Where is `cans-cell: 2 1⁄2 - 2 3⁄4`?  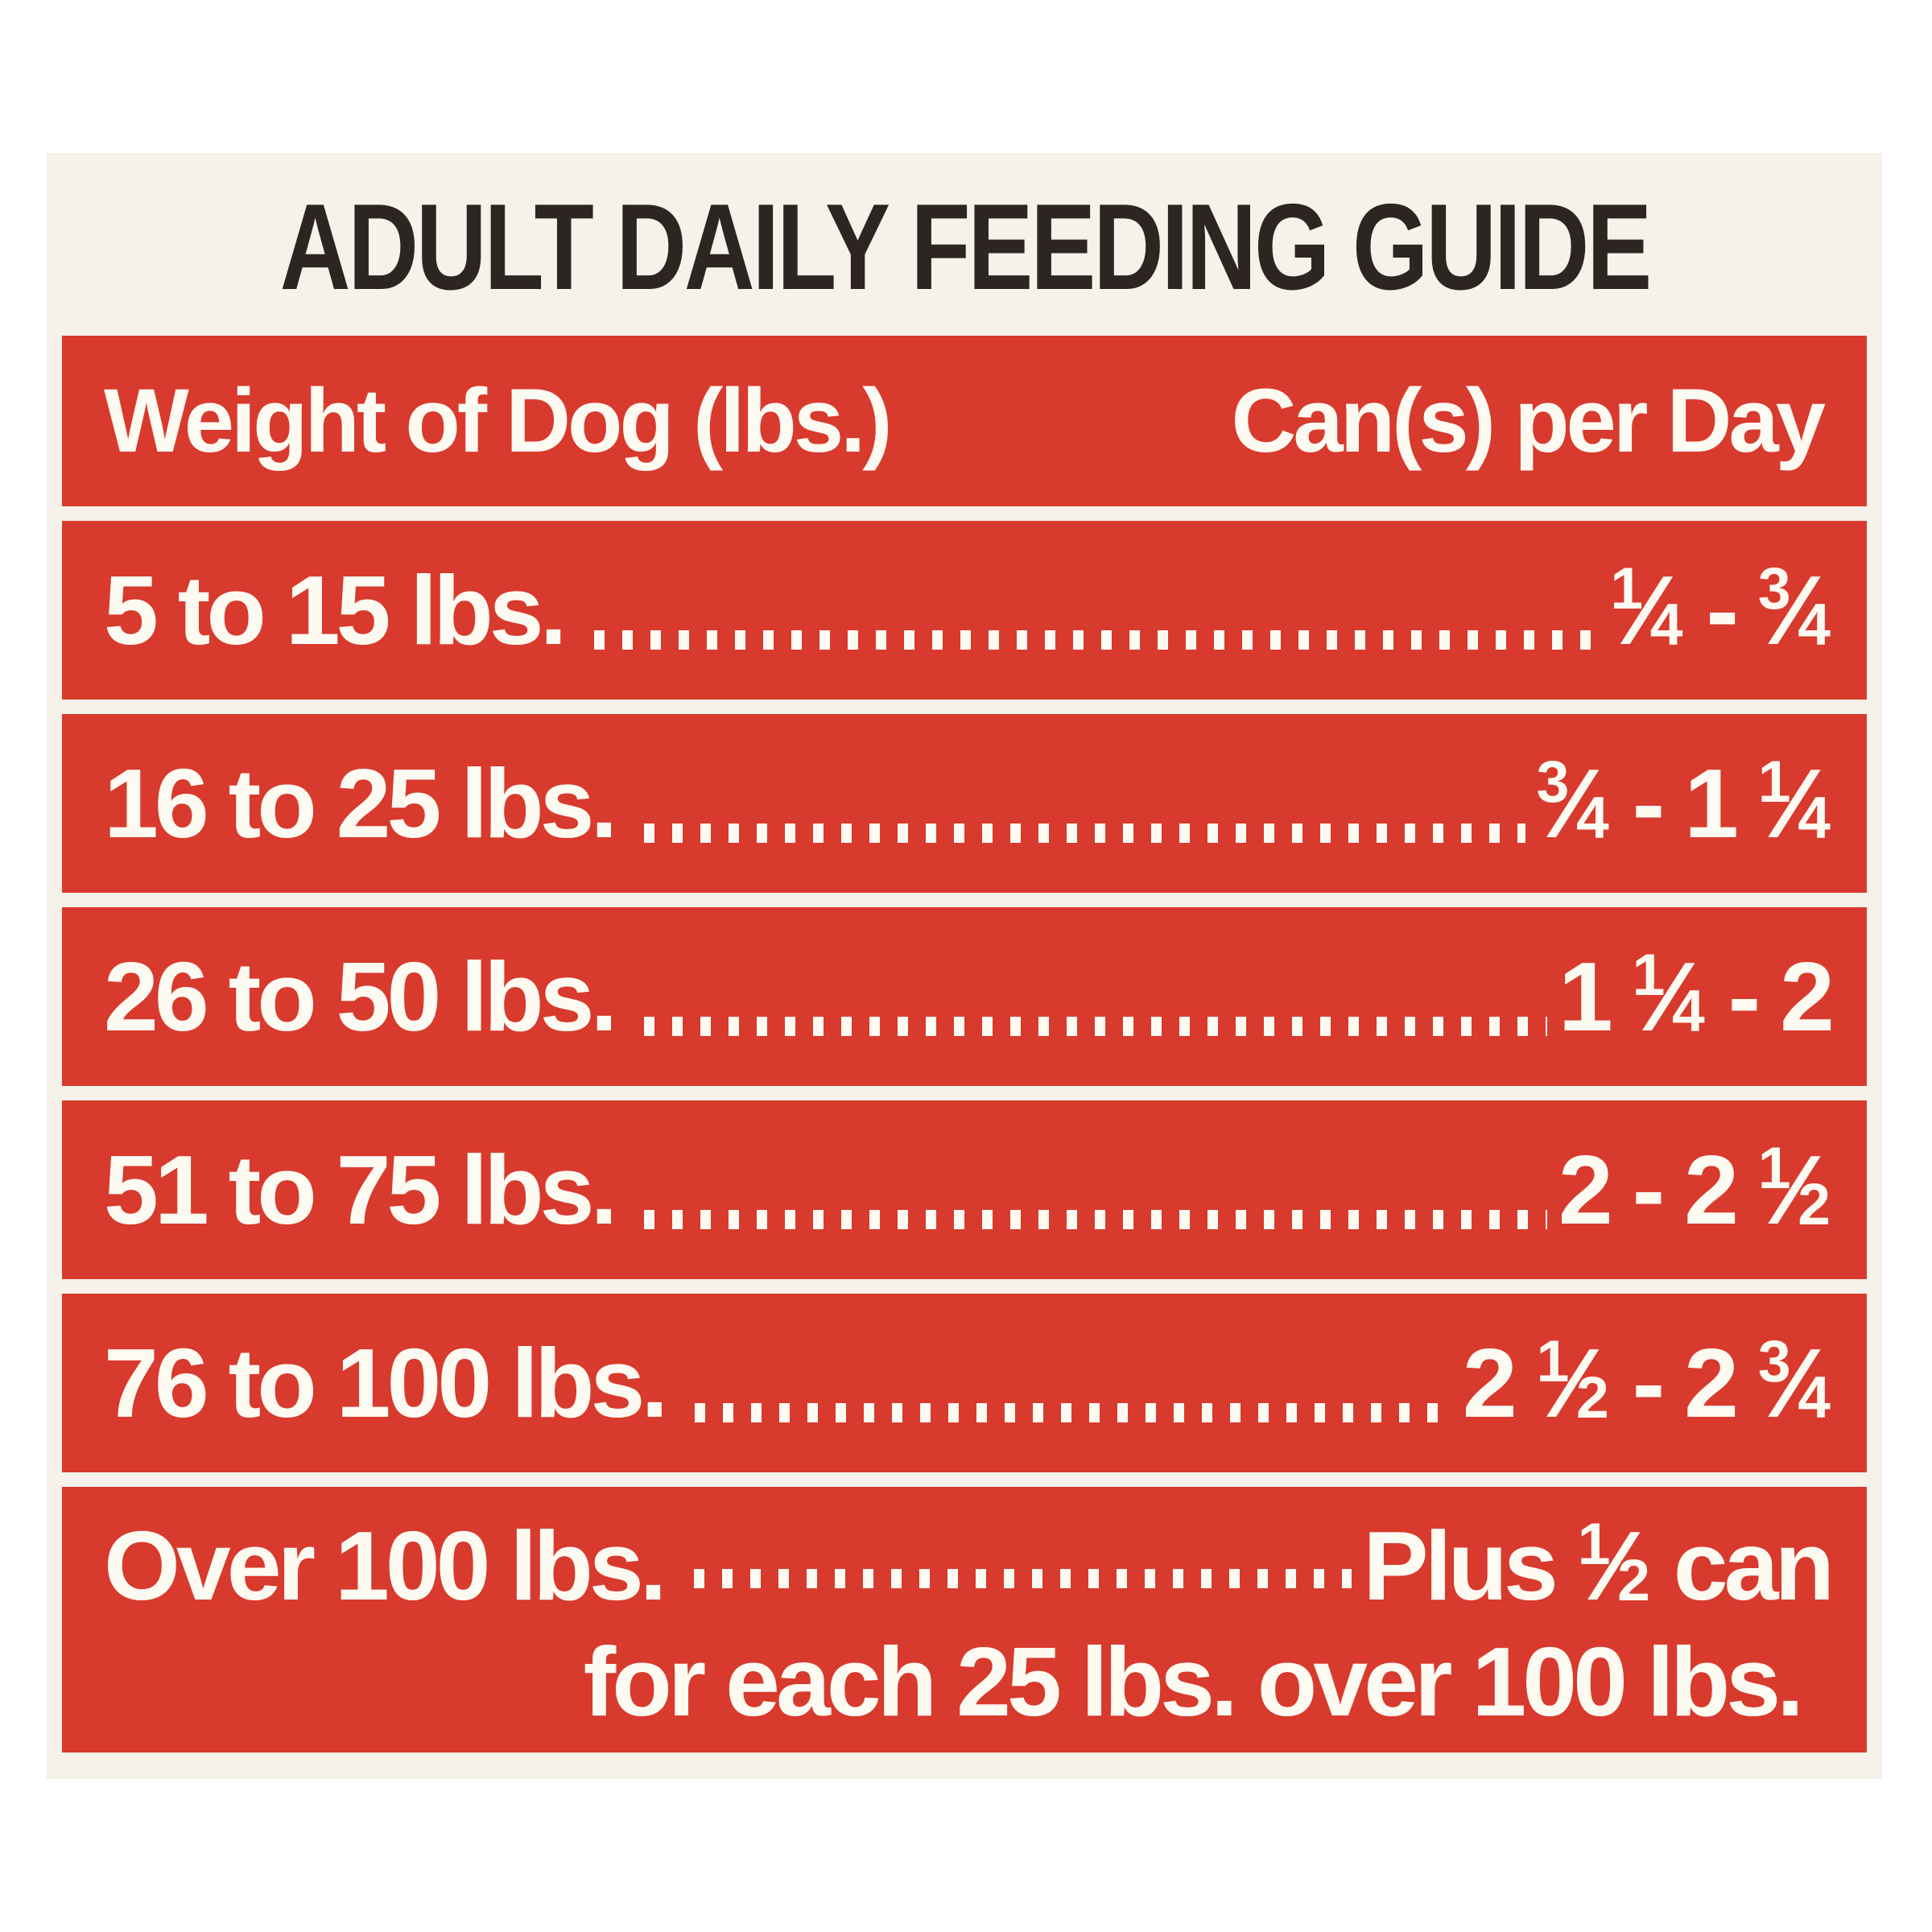 cans-cell: 2 1⁄2 - 2 3⁄4 is located at coordinates (1646, 1382).